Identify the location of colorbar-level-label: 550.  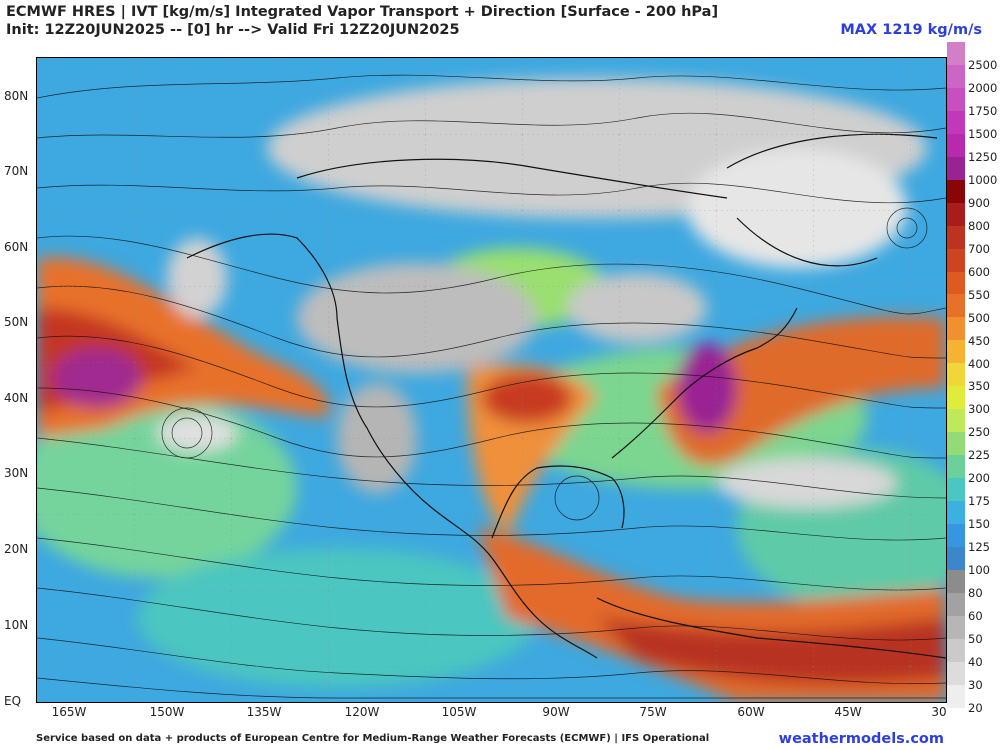
(979, 294).